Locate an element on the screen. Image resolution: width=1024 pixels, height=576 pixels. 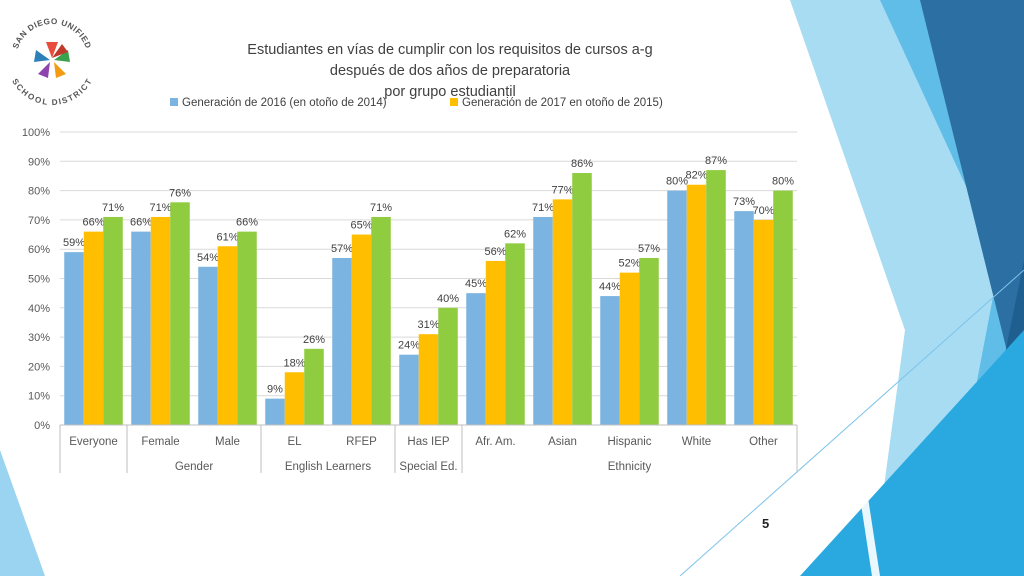
y-tick-label: 20% is located at coordinates (39, 367).